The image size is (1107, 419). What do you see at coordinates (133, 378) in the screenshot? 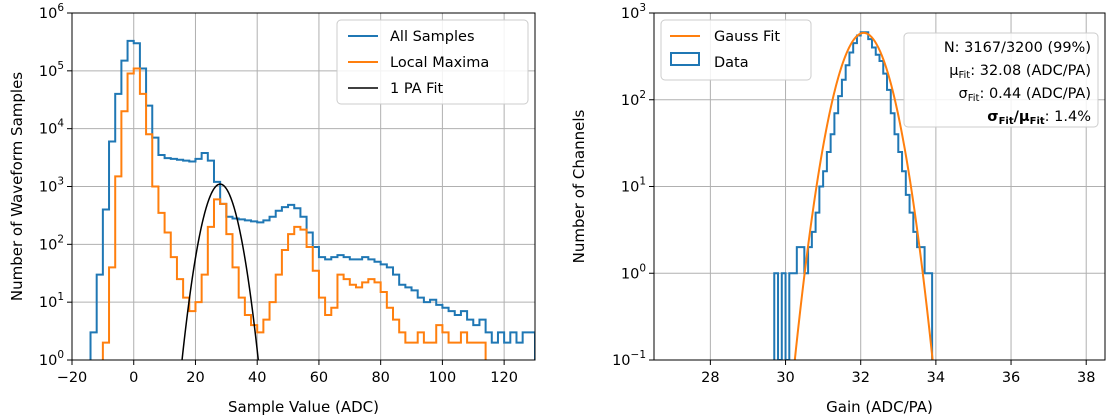
I see `x-tick-label: 0` at bounding box center [133, 378].